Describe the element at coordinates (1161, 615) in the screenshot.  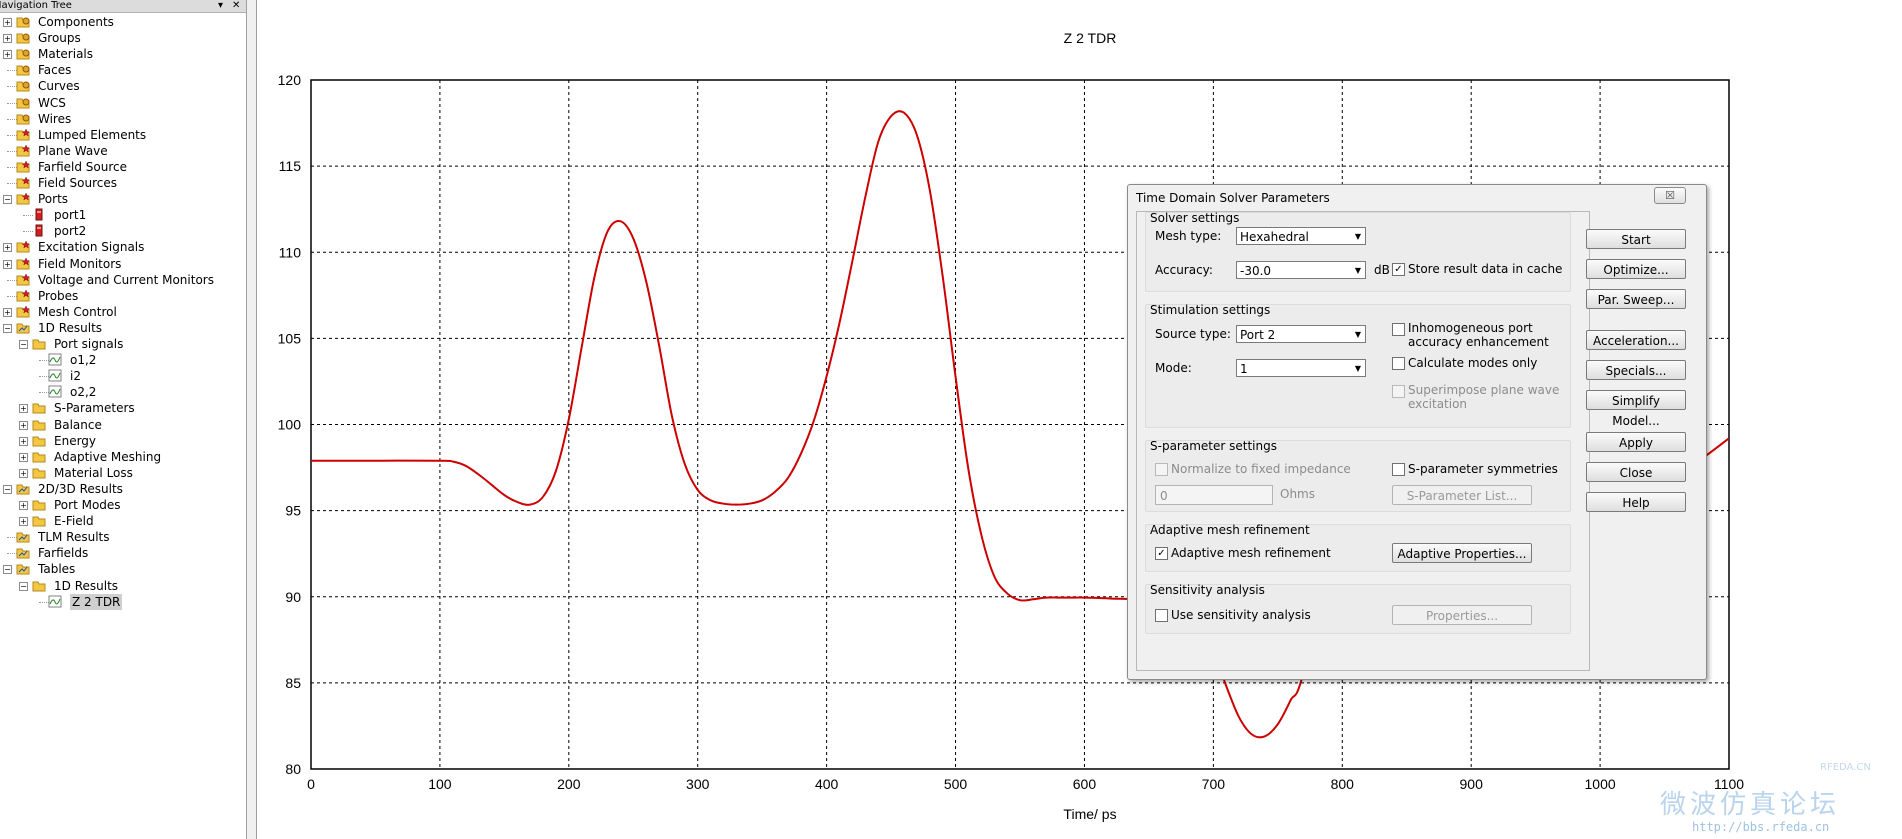
I see `sensitivity-analysis-checkbox` at that location.